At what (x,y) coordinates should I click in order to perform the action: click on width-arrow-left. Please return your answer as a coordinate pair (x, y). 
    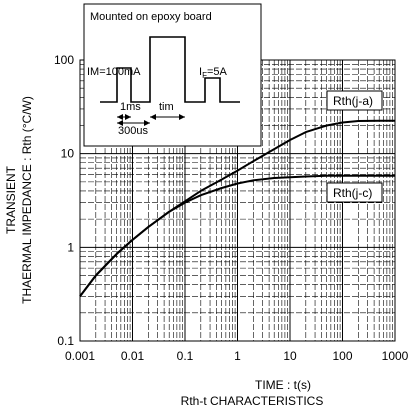
    Looking at the image, I should click on (120, 117).